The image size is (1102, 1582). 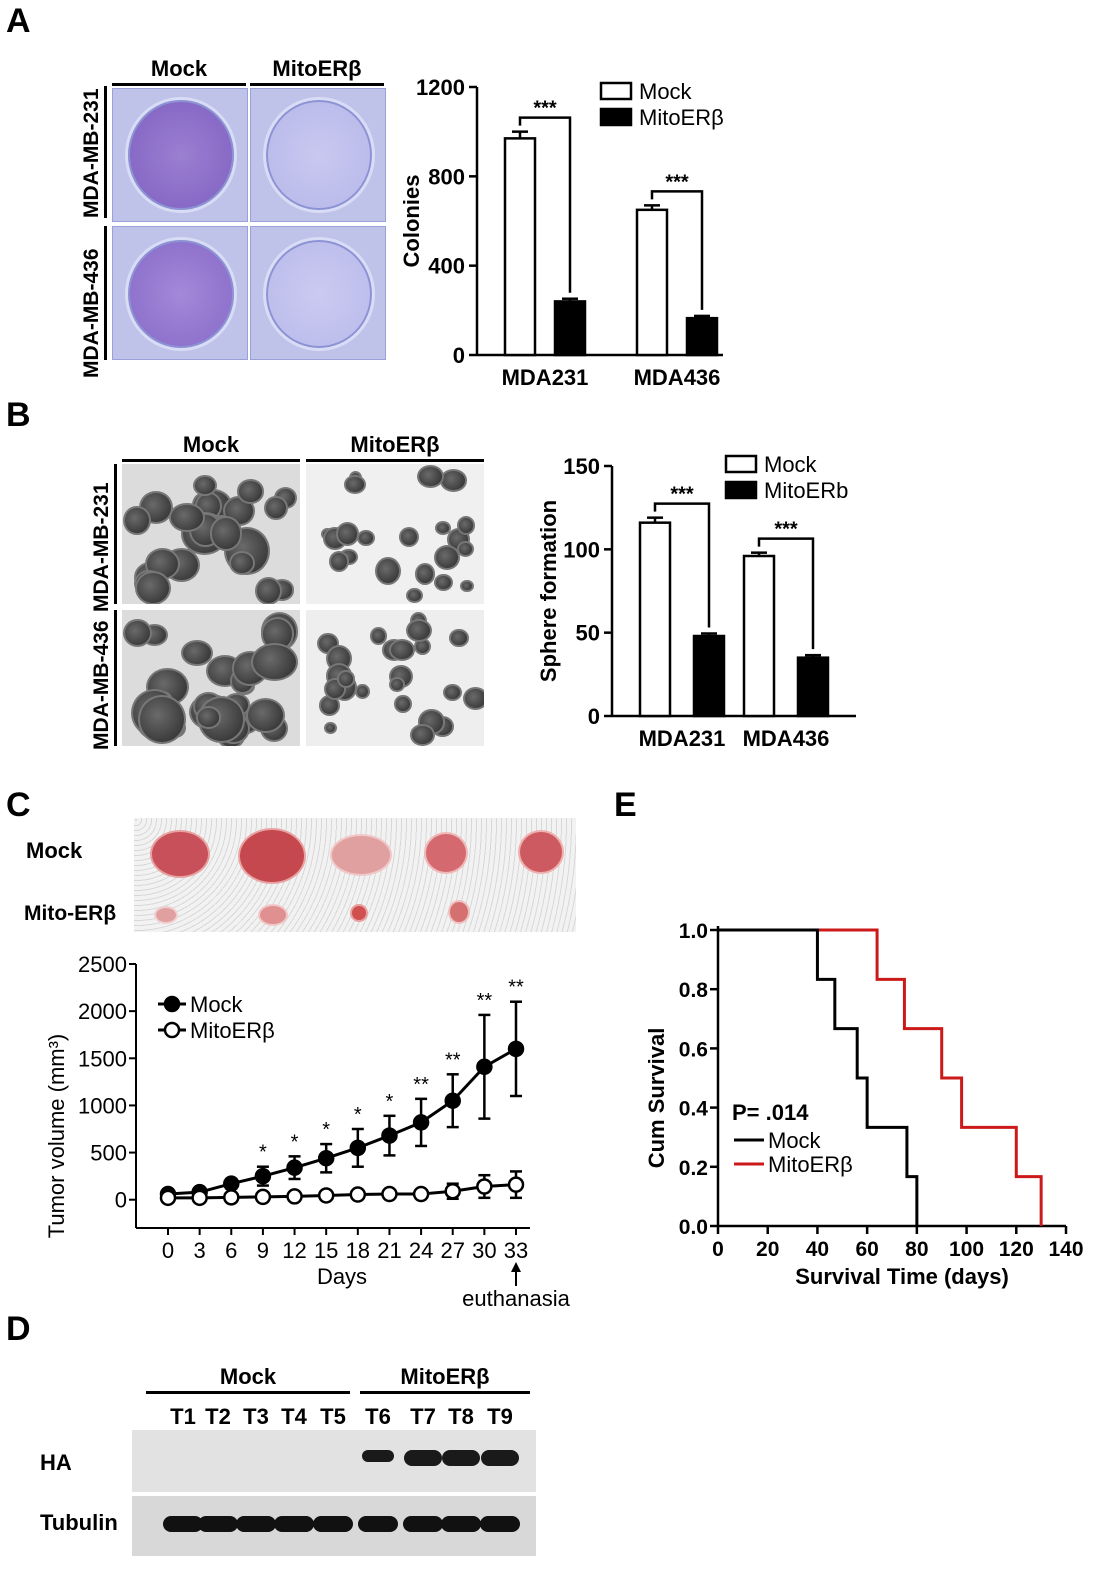 What do you see at coordinates (786, 738) in the screenshot?
I see `category-label: MDA436` at bounding box center [786, 738].